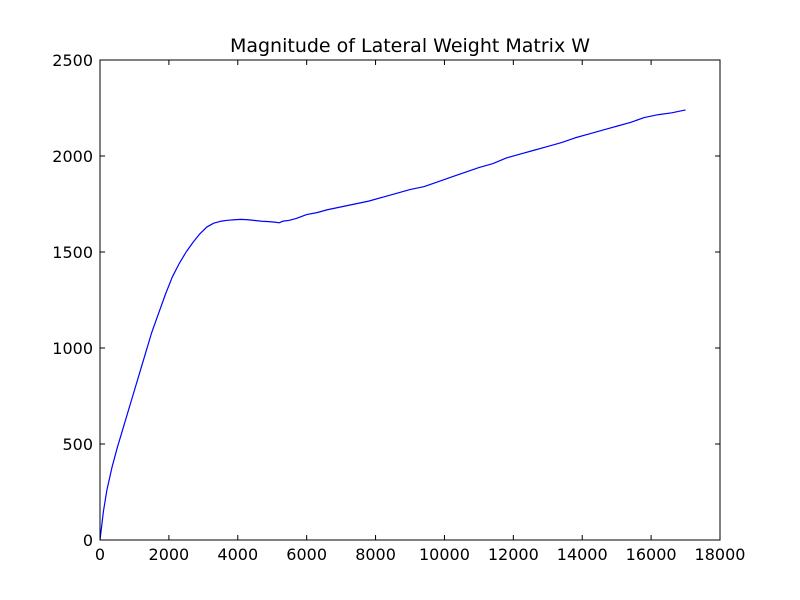 This screenshot has width=800, height=600. What do you see at coordinates (88, 540) in the screenshot?
I see `y-tick-label: 0` at bounding box center [88, 540].